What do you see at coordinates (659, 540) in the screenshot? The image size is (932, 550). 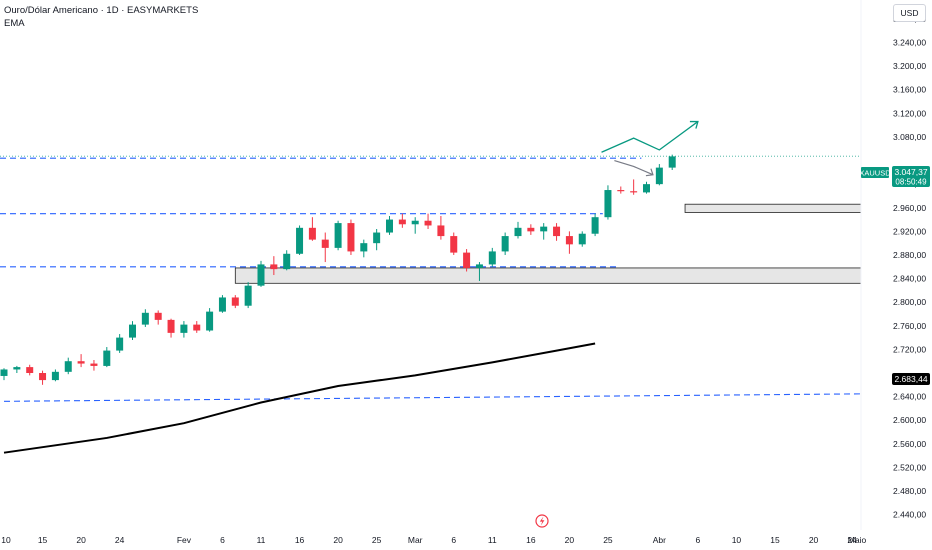 I see `x-tick-label: Abr` at bounding box center [659, 540].